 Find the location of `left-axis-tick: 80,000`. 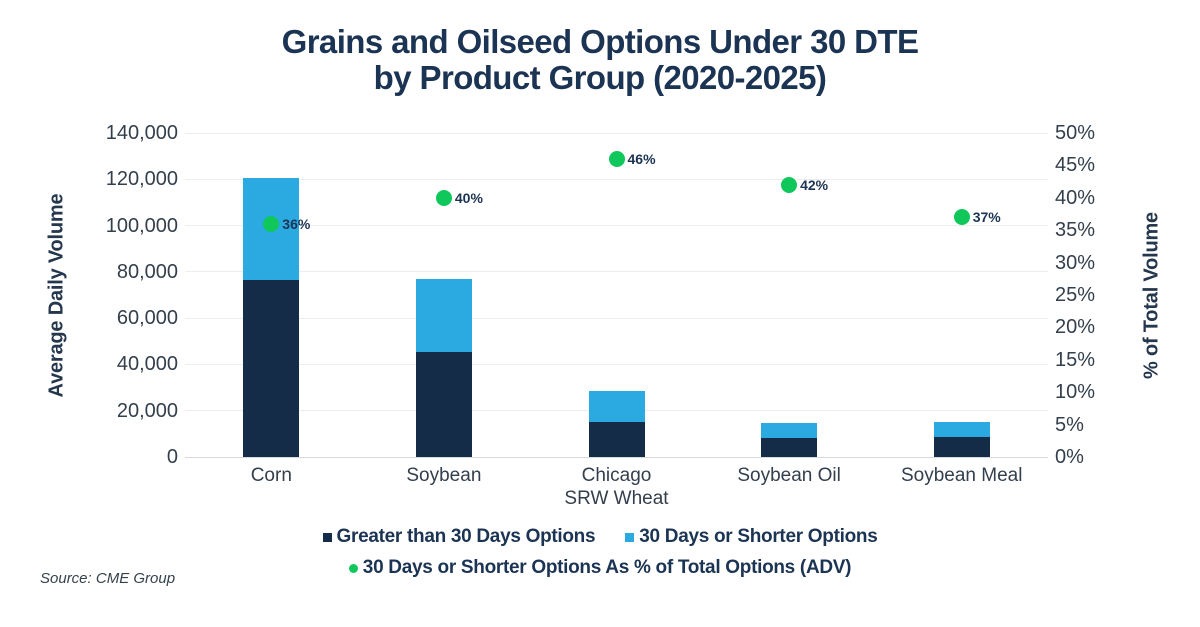

left-axis-tick: 80,000 is located at coordinates (147, 271).